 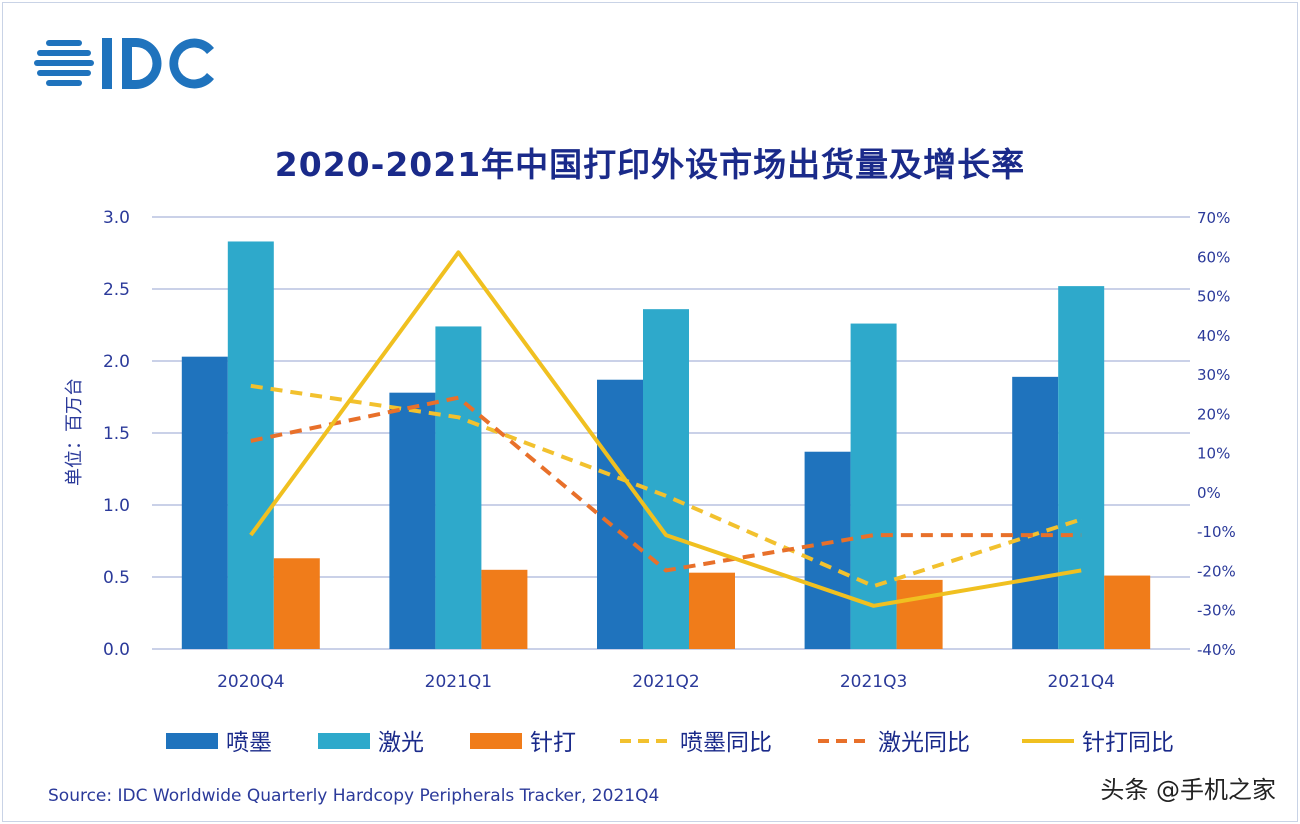 I want to click on y-tick-label: 1.5, so click(x=116, y=434).